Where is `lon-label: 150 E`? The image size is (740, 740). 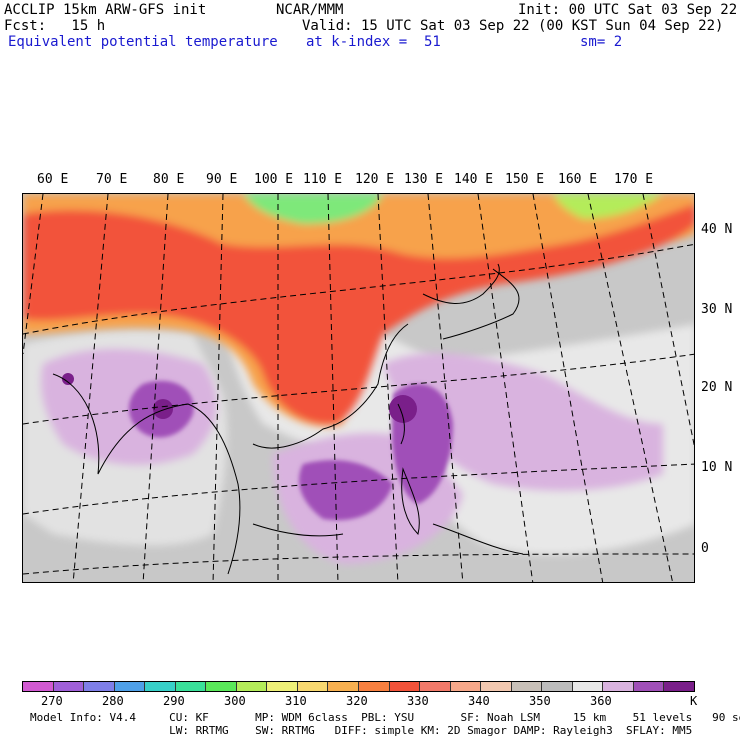 lon-label: 150 E is located at coordinates (525, 179).